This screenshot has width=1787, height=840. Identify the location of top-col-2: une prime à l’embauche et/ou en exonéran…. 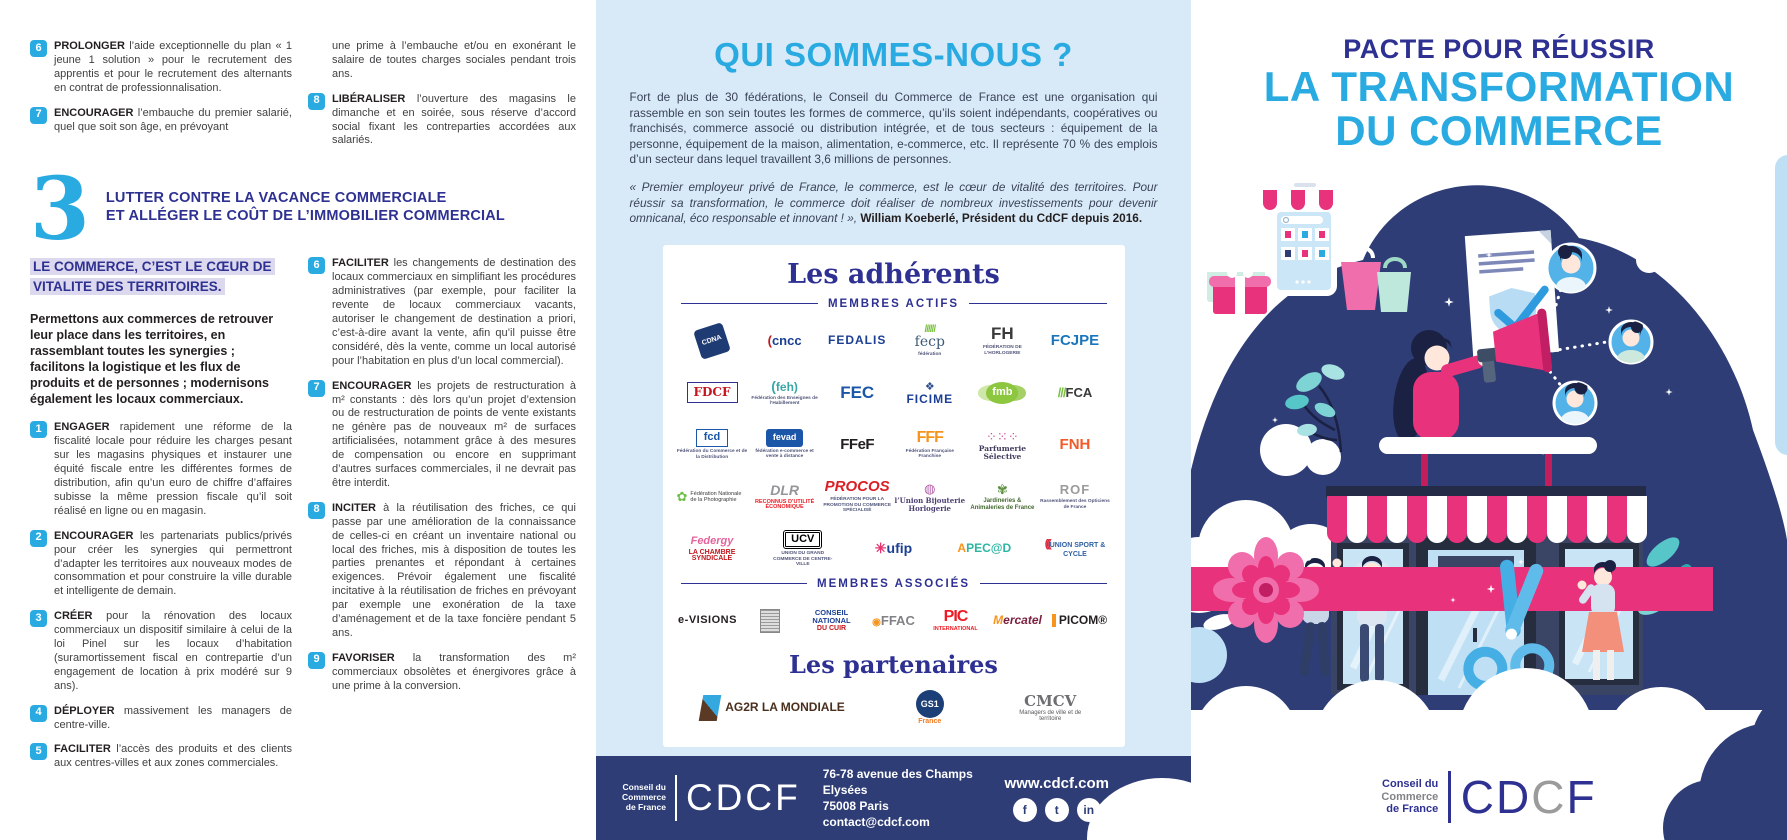
(442, 99).